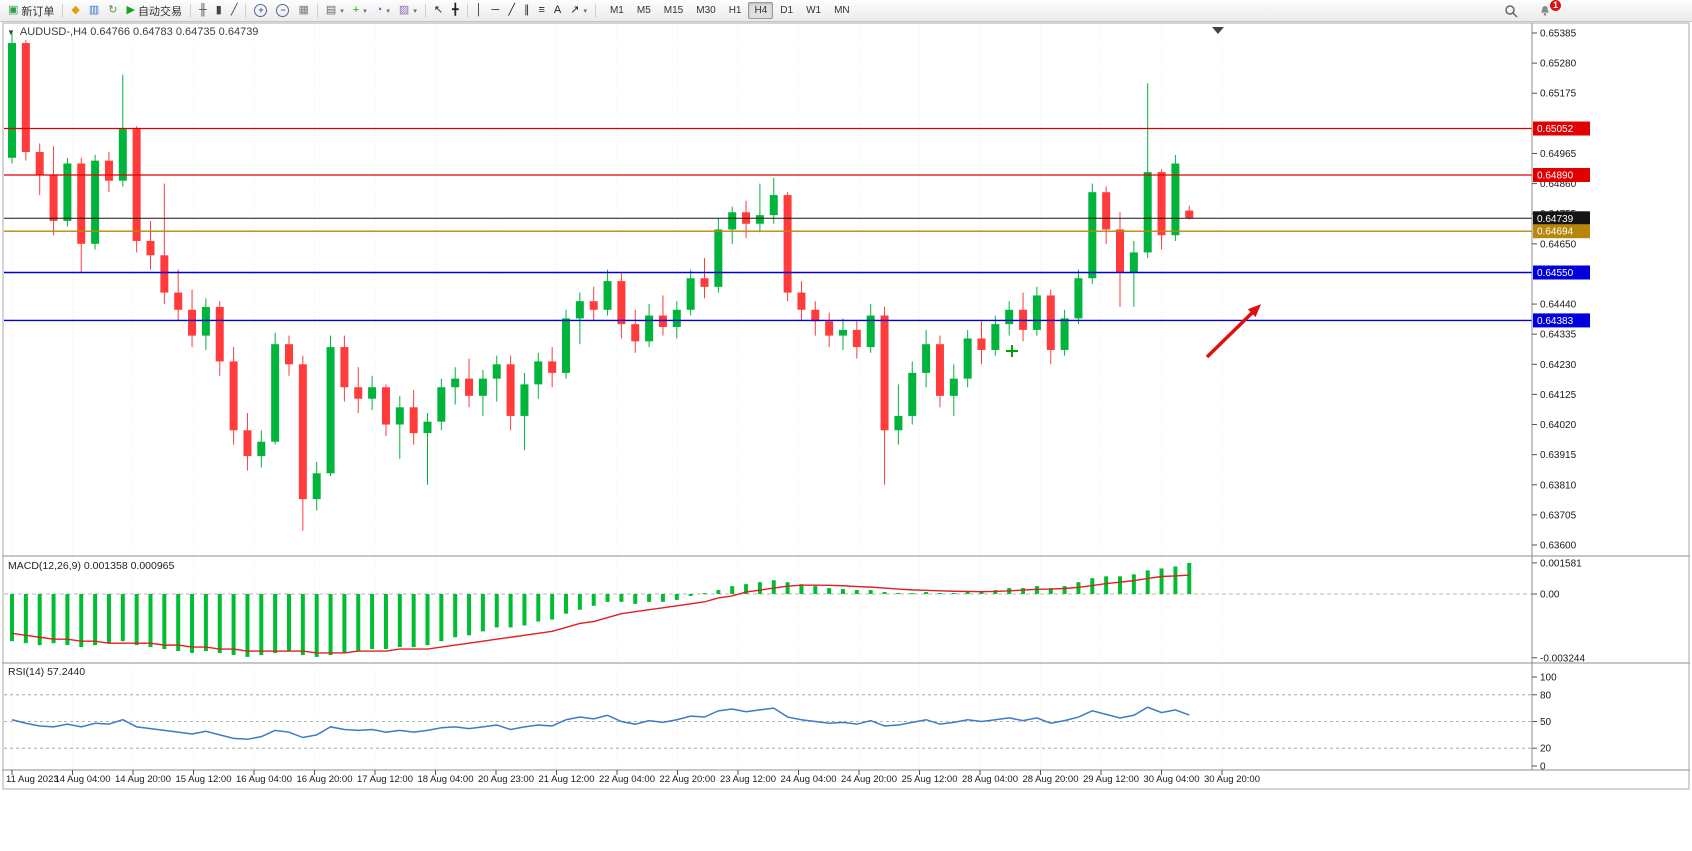 The image size is (1692, 851). What do you see at coordinates (75, 11) in the screenshot?
I see `metaeditor-button: ◆` at bounding box center [75, 11].